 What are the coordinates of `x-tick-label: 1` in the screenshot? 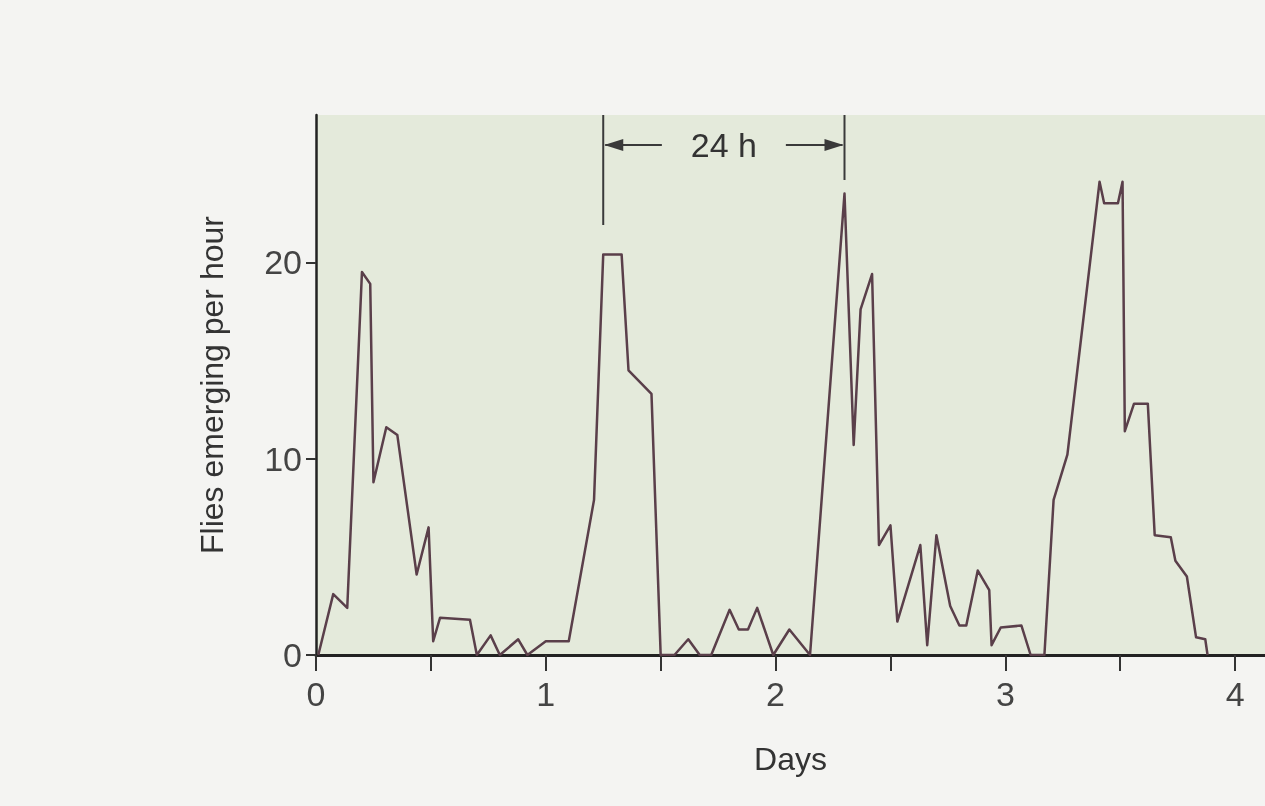 It's located at (546, 694).